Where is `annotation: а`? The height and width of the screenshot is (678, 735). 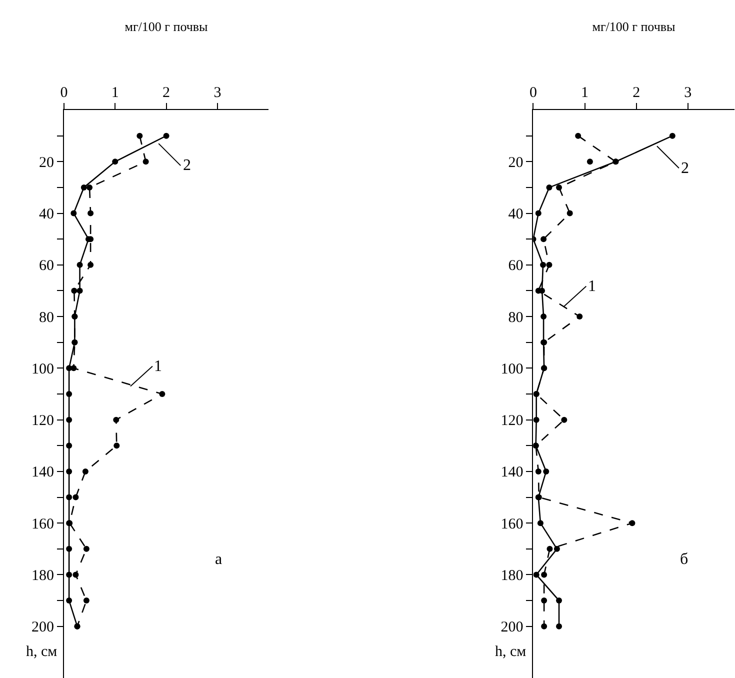
annotation: а is located at coordinates (218, 559).